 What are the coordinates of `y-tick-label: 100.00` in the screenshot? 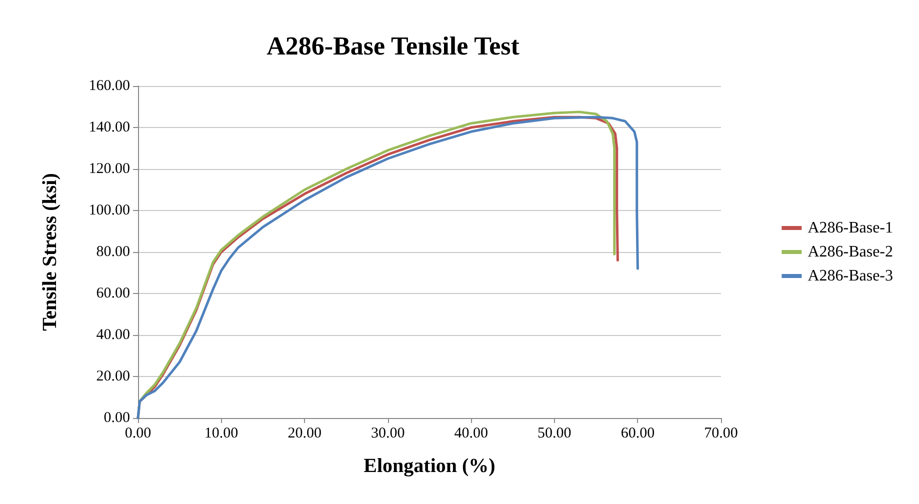 It's located at (109, 210).